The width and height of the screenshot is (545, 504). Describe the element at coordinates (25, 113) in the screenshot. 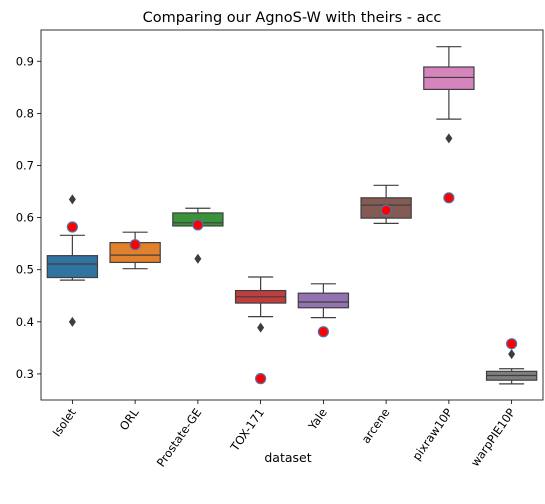

I see `y-tick-label: 0.8` at that location.